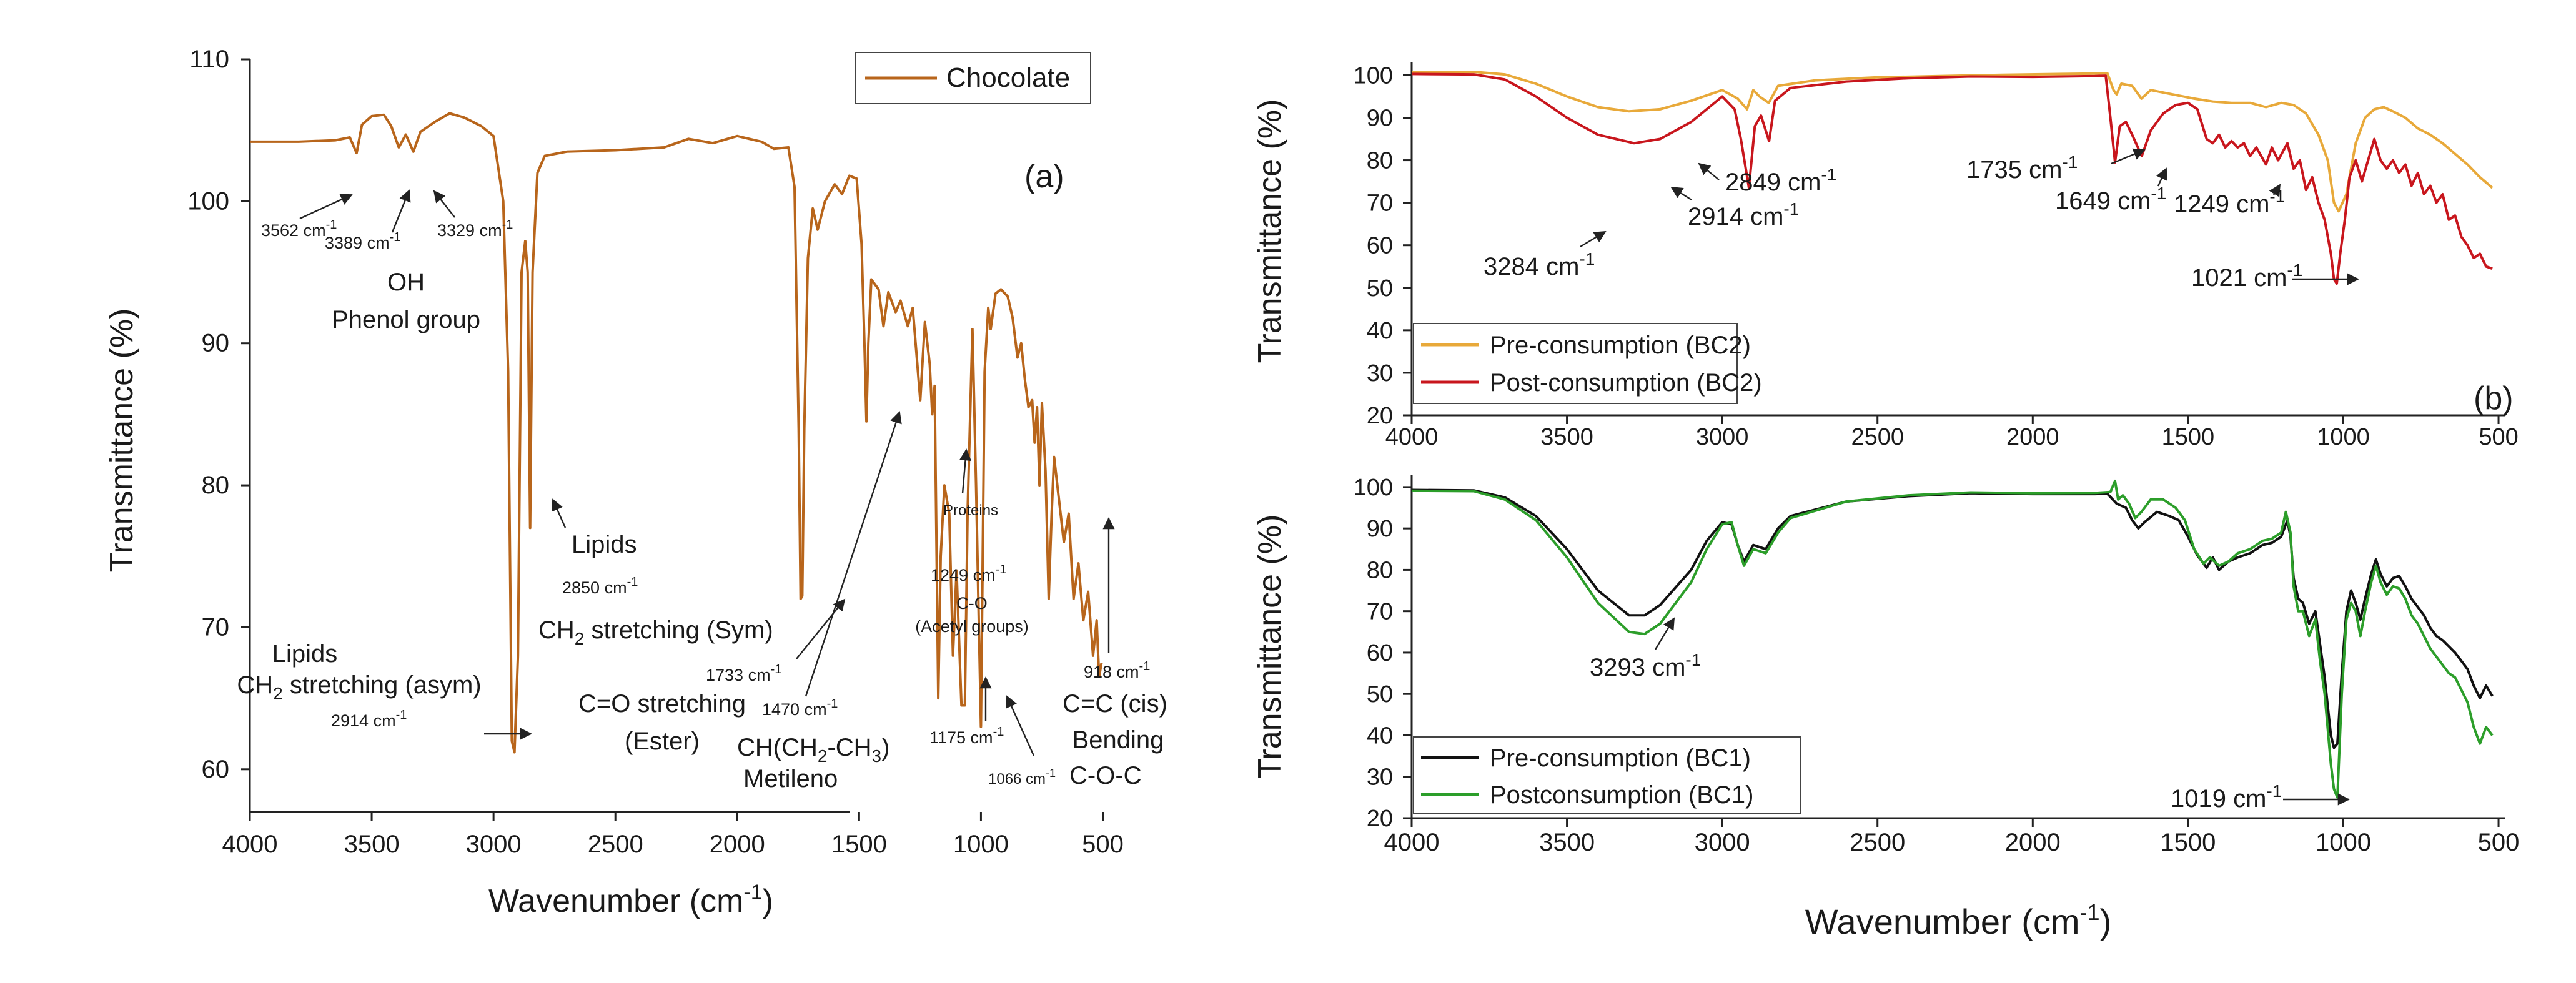 This screenshot has width=2576, height=983. What do you see at coordinates (968, 574) in the screenshot?
I see `annotation-1249: 1249 cm-1` at bounding box center [968, 574].